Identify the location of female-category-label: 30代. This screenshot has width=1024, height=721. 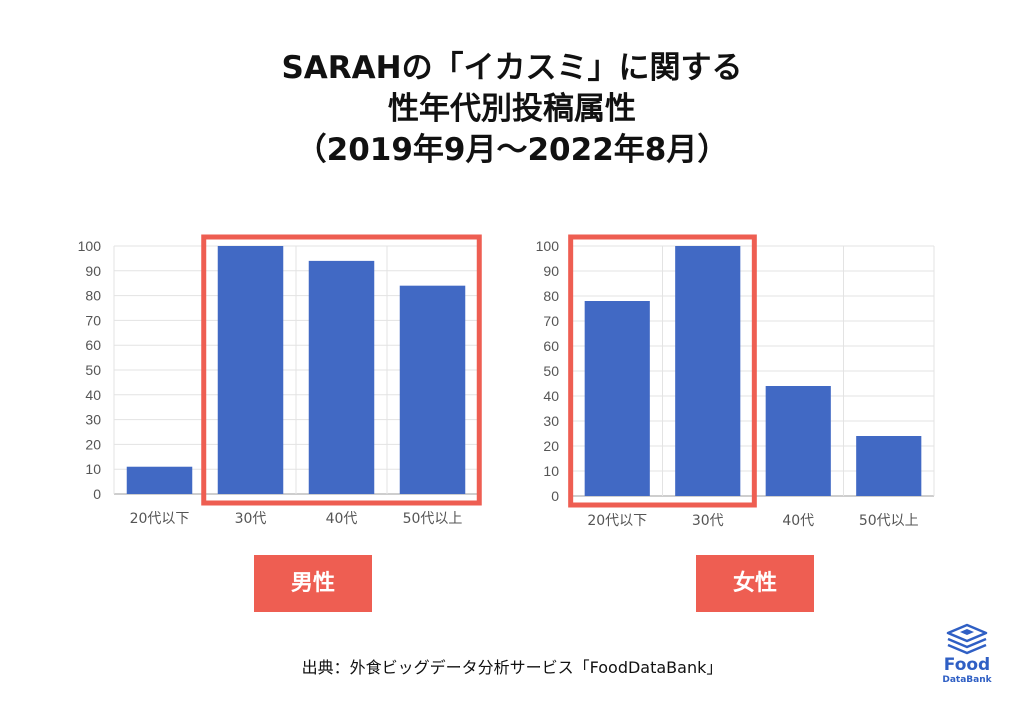
(708, 521).